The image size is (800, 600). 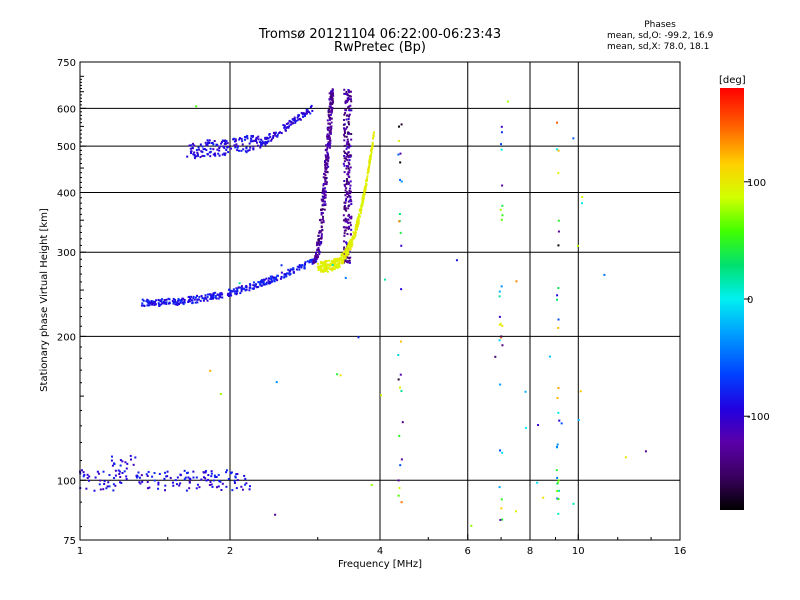 I want to click on y-axis-label: Stationary phase Virtual Height [km], so click(x=44, y=300).